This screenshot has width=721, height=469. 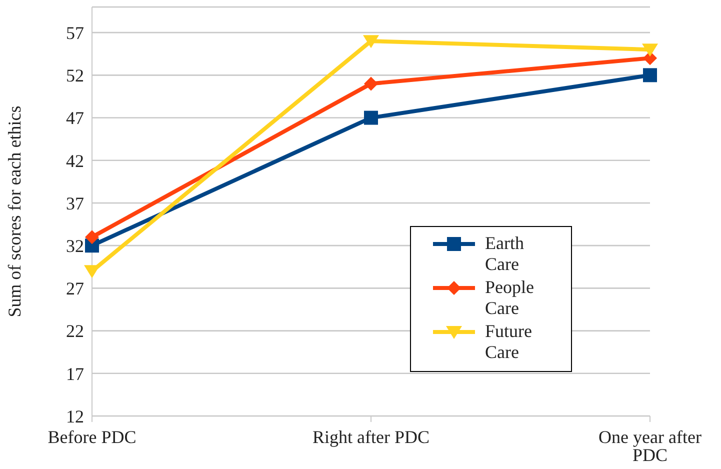 I want to click on x-tick-label: One year after PDC, so click(x=650, y=445).